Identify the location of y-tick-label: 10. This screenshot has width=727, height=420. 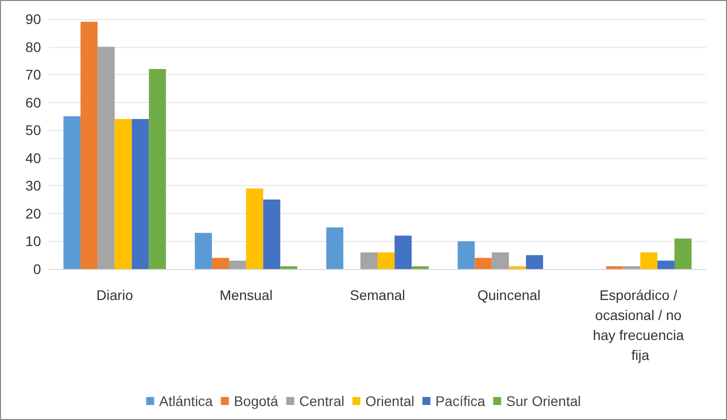
(33, 241).